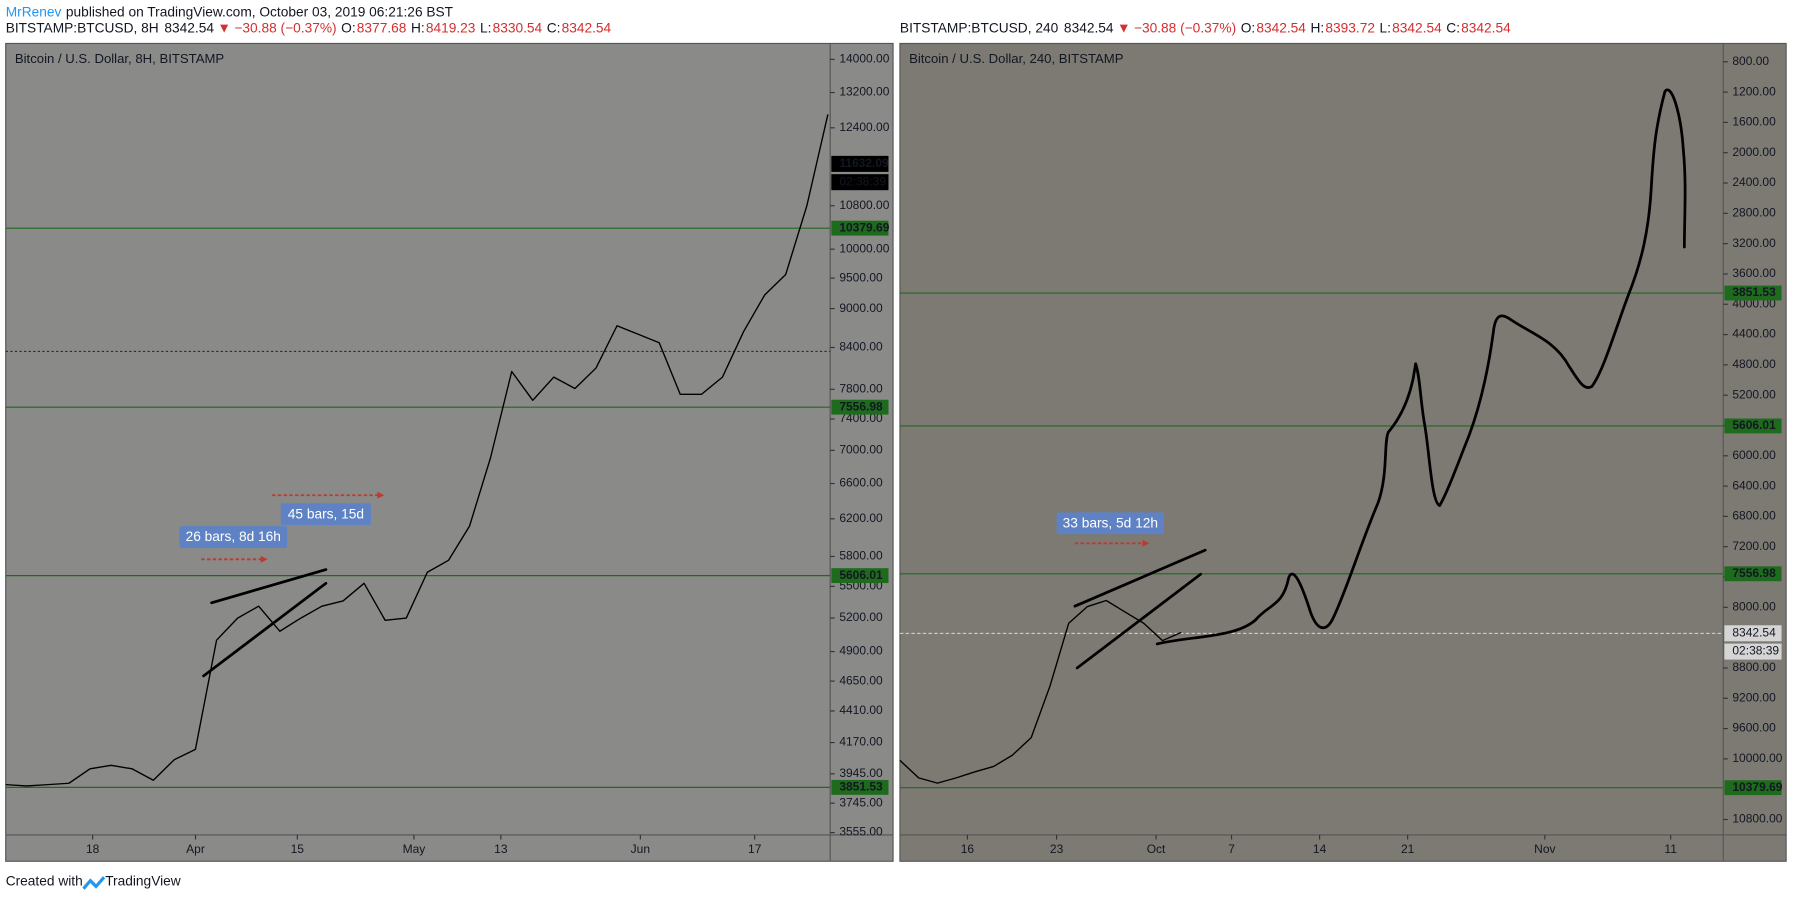 The height and width of the screenshot is (899, 1793). I want to click on y-tick-label: 2400.00, so click(1754, 182).